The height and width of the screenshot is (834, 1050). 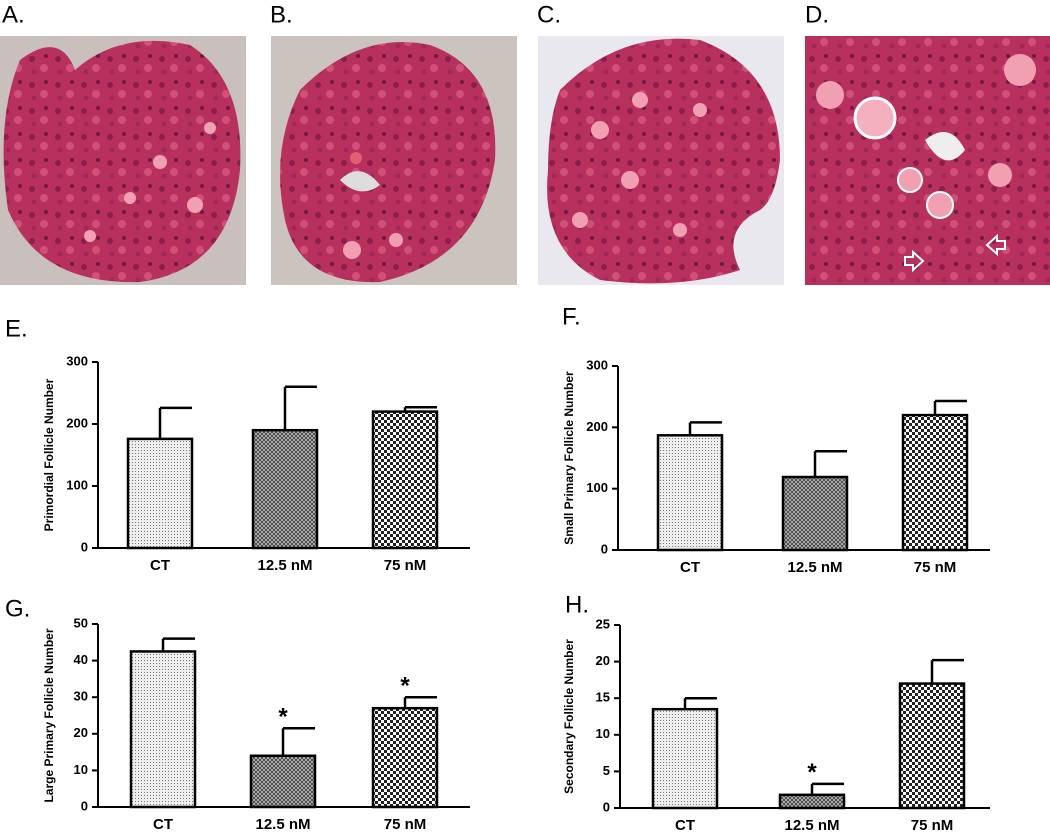 What do you see at coordinates (81, 696) in the screenshot?
I see `y-tick-label: 30` at bounding box center [81, 696].